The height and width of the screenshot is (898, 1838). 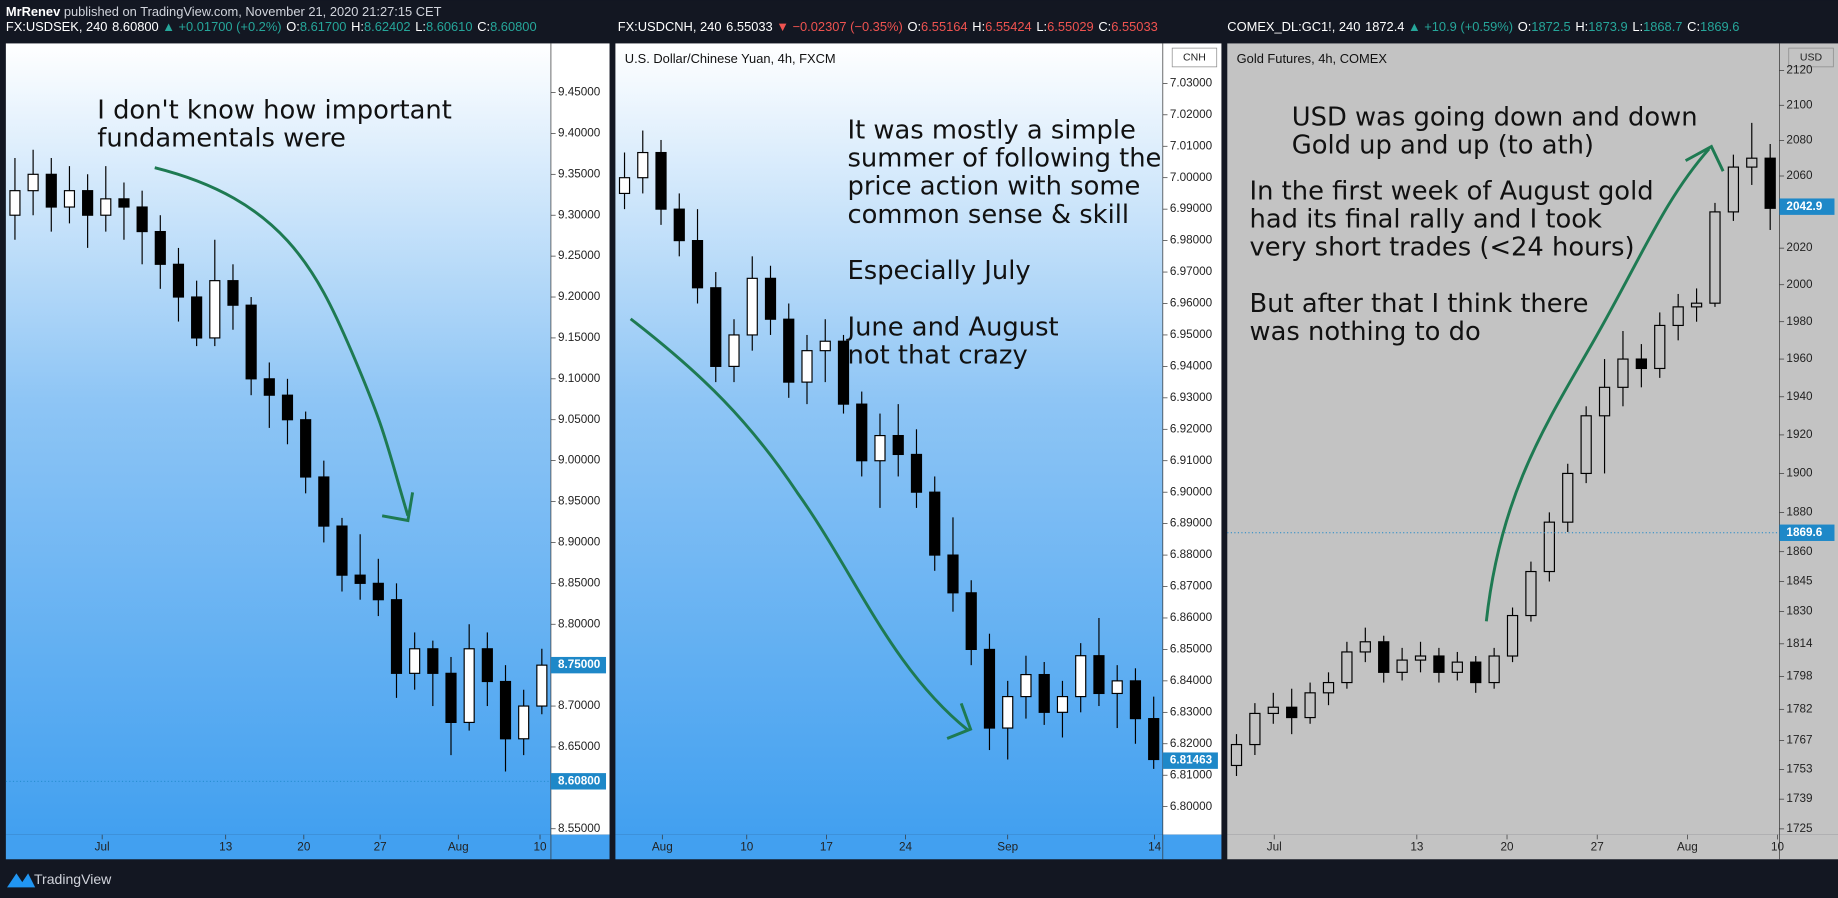 What do you see at coordinates (1191, 240) in the screenshot?
I see `y-tick-label: 6.98000` at bounding box center [1191, 240].